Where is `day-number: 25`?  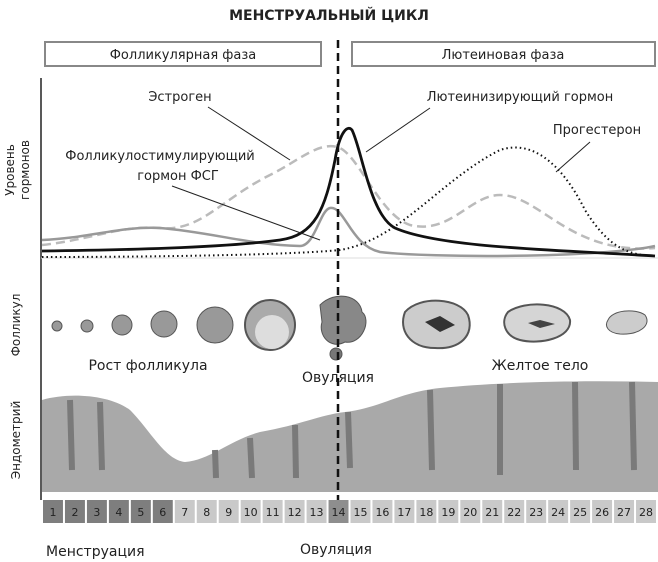
day-number: 25 is located at coordinates (580, 512).